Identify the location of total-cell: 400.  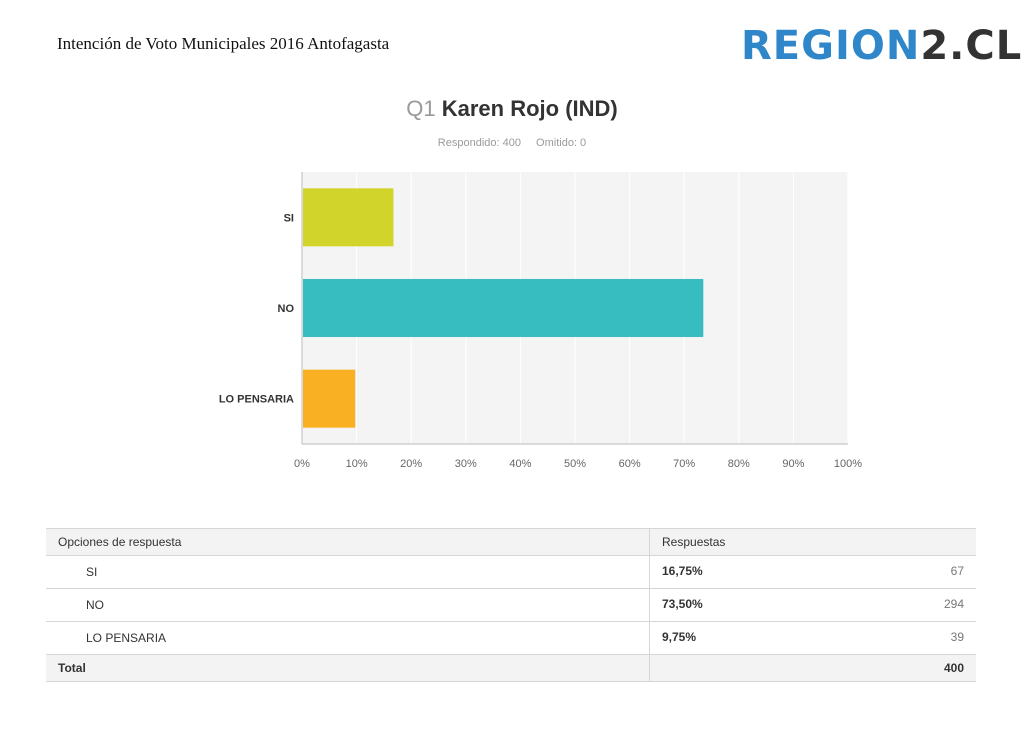
(812, 668).